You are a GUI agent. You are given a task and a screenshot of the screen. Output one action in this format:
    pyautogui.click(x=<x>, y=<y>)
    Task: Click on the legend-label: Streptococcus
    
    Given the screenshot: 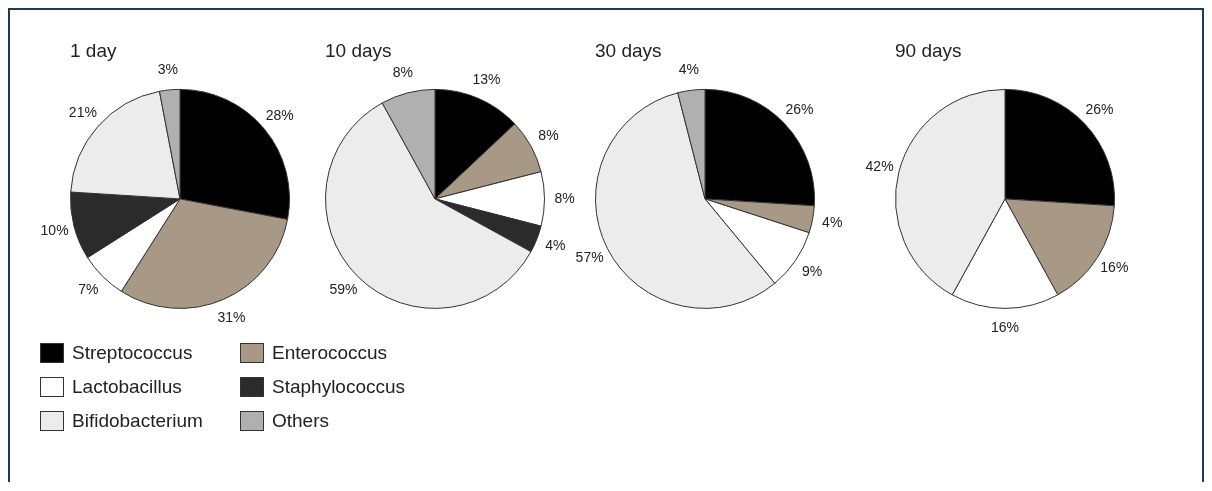 What is the action you would take?
    pyautogui.click(x=132, y=353)
    